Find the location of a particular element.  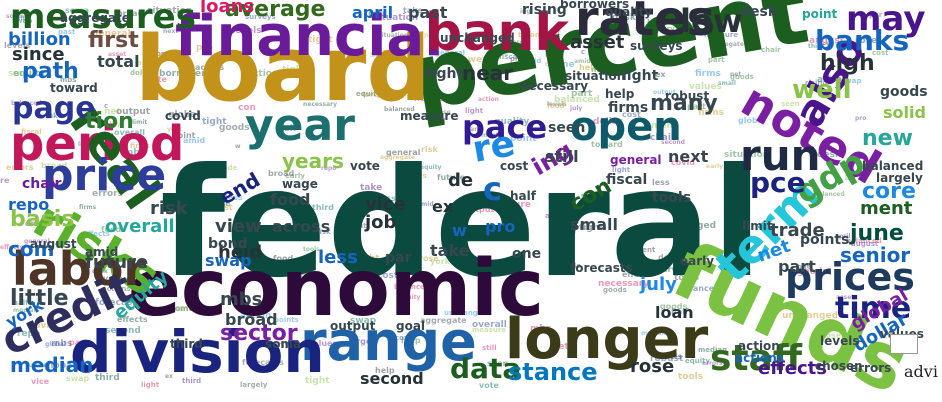

cloud-word-still: still is located at coordinates (562, 156).